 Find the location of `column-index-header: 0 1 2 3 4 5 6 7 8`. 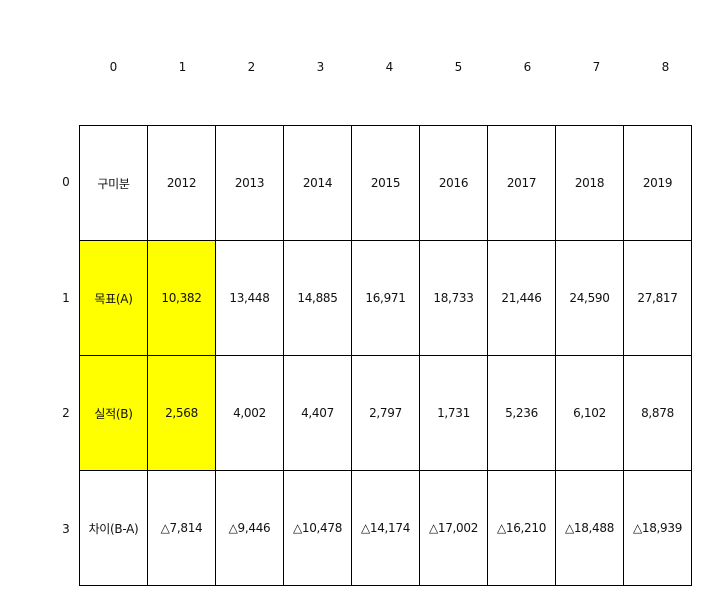

column-index-header: 0 1 2 3 4 5 6 7 8 is located at coordinates (389, 67).